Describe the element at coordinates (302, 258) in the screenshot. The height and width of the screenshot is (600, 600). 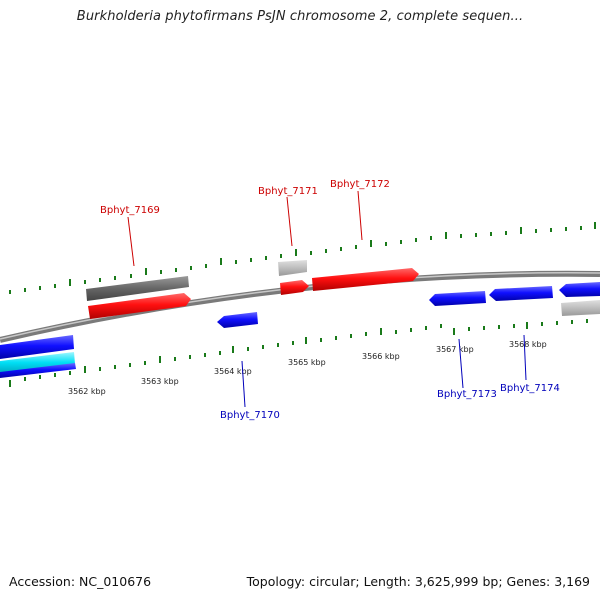
I see `forward-tick-ring` at that location.